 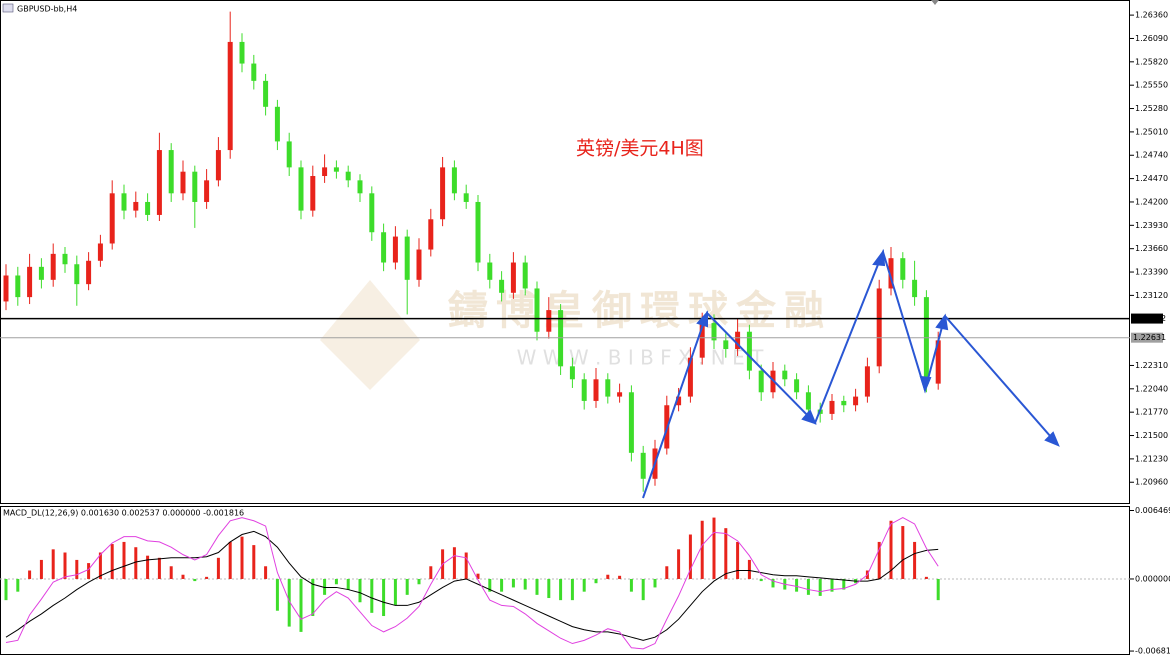 I want to click on trend-arrows, so click(x=851, y=373).